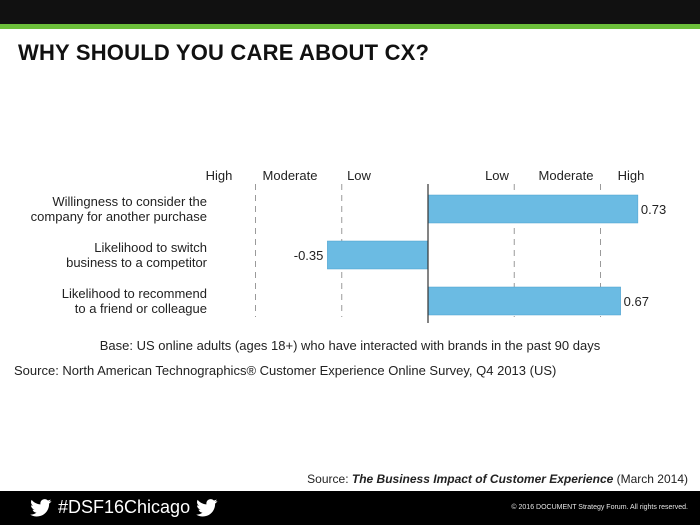  I want to click on scale-label-negative: Low, so click(359, 175).